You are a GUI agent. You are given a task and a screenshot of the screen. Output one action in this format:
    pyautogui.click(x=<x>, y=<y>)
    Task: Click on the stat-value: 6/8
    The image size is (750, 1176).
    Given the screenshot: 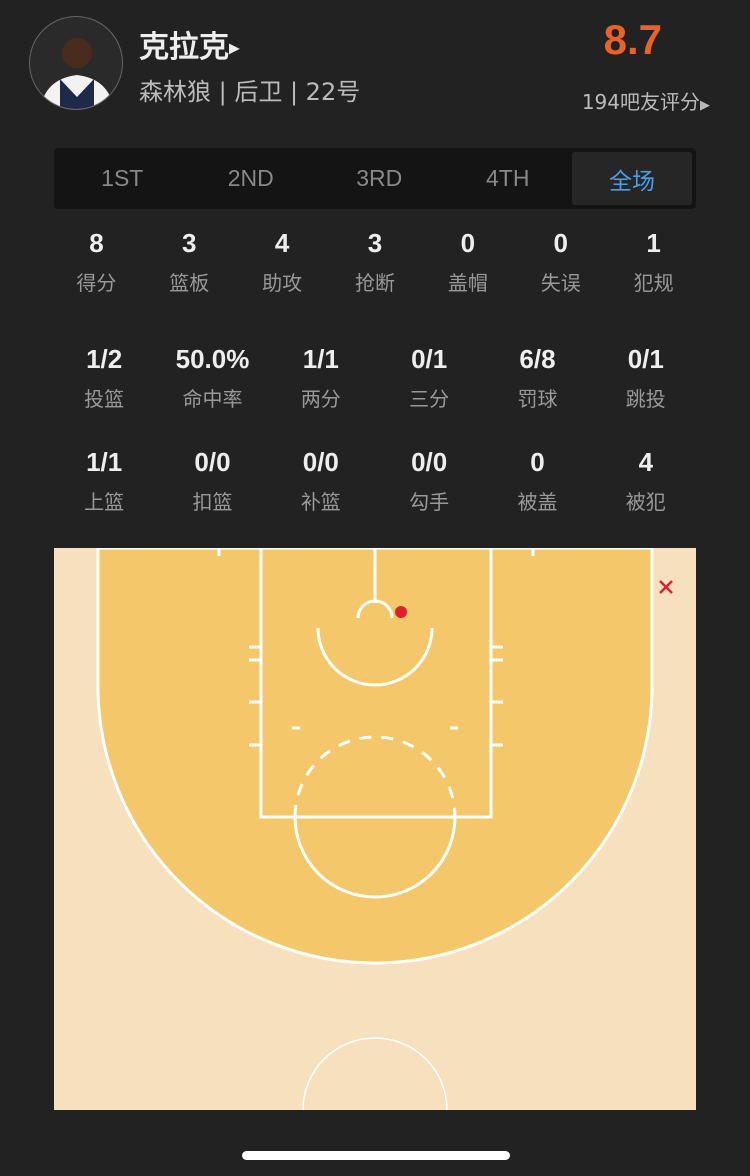 What is the action you would take?
    pyautogui.click(x=537, y=359)
    